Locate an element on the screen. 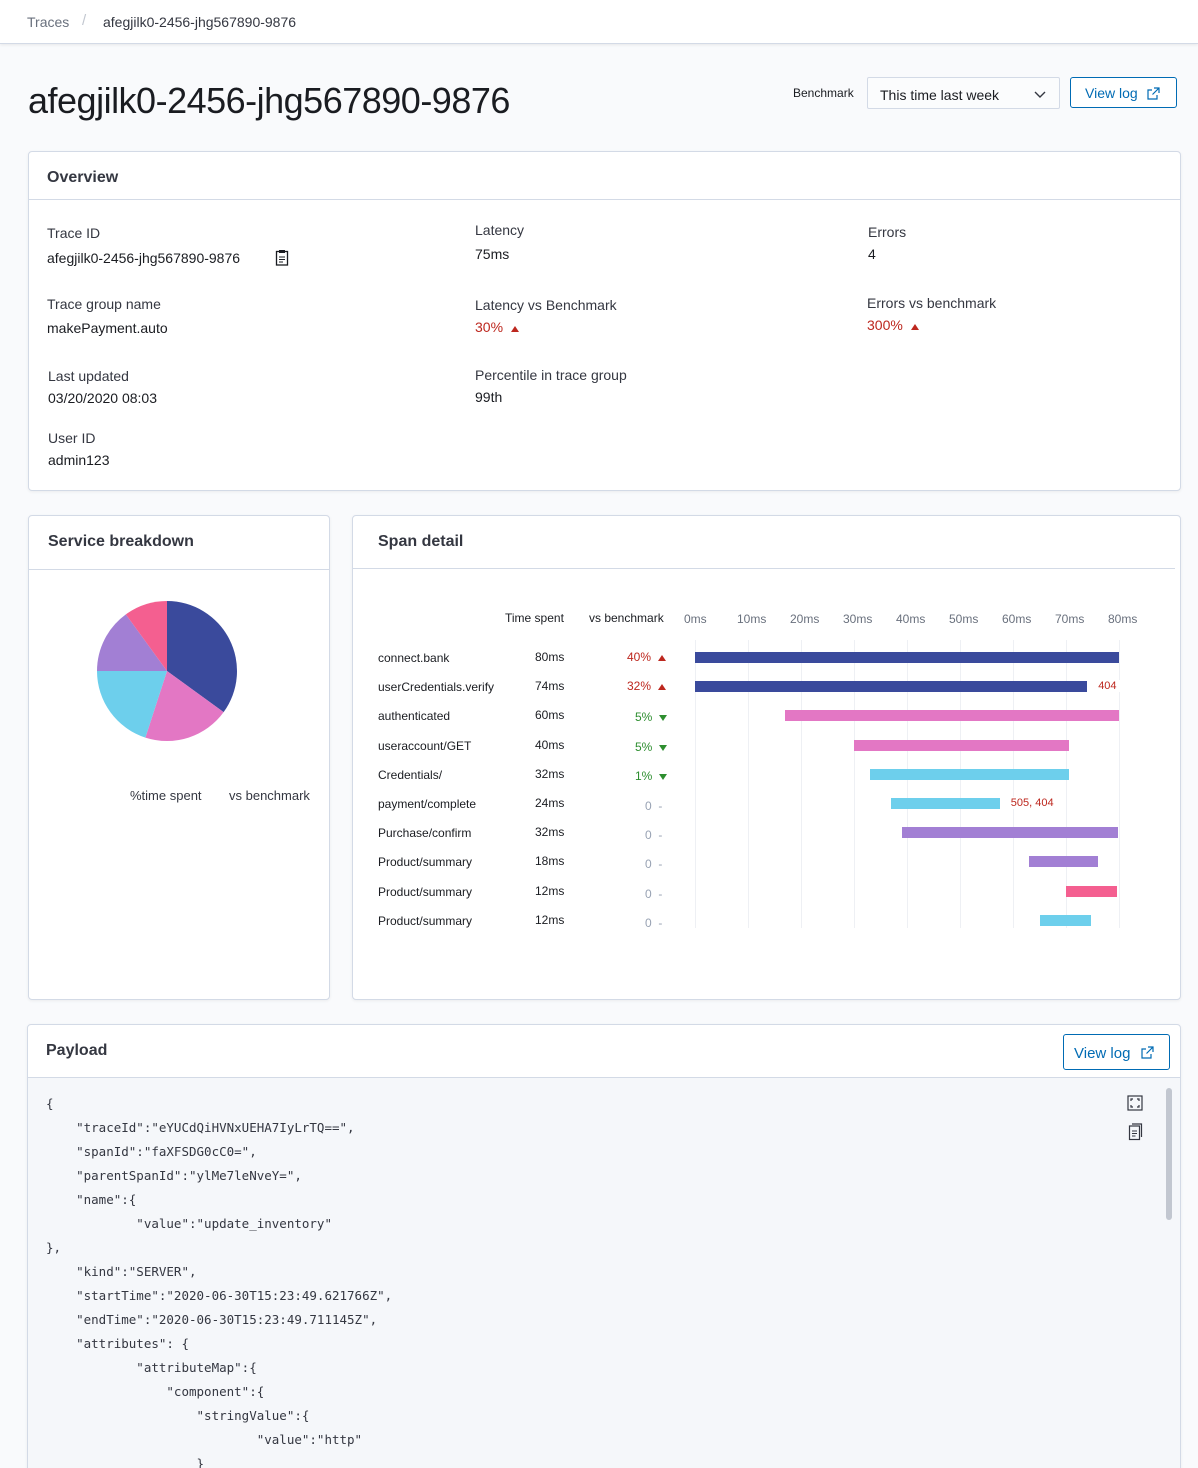 The image size is (1198, 1468). latency-bench-value: 30% is located at coordinates (497, 327).